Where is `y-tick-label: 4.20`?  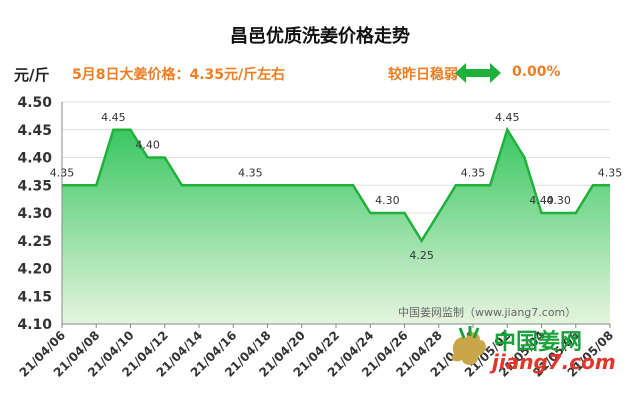 y-tick-label: 4.20 is located at coordinates (34, 270).